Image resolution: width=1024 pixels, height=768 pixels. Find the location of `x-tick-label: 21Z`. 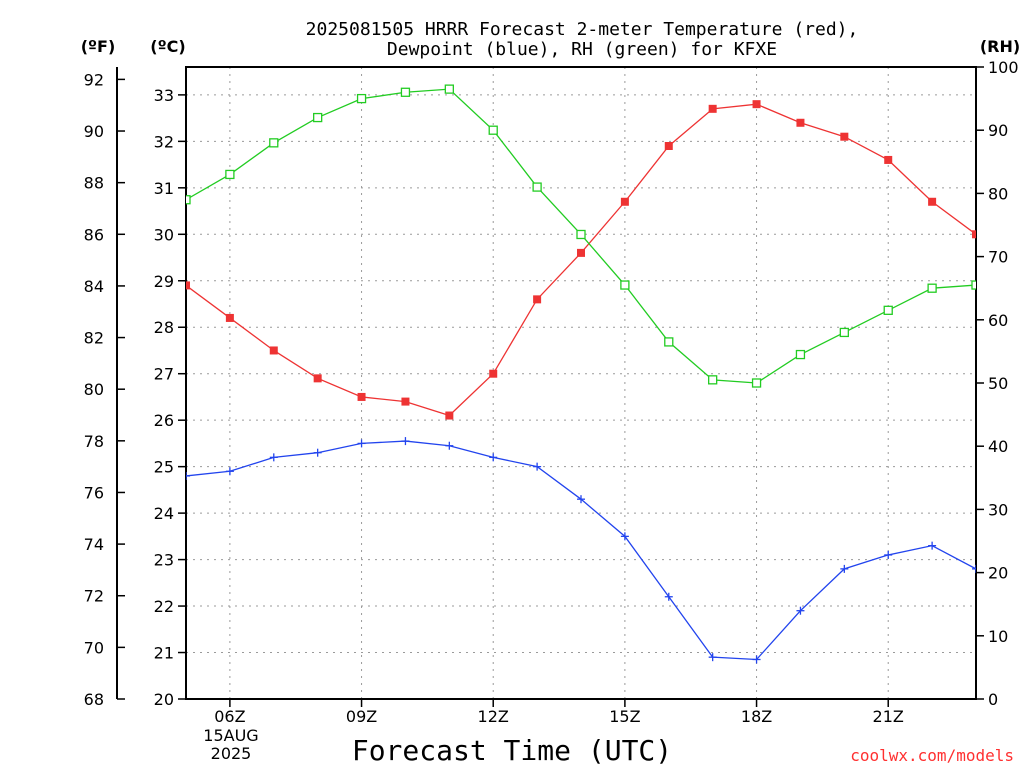

x-tick-label: 21Z is located at coordinates (888, 716).